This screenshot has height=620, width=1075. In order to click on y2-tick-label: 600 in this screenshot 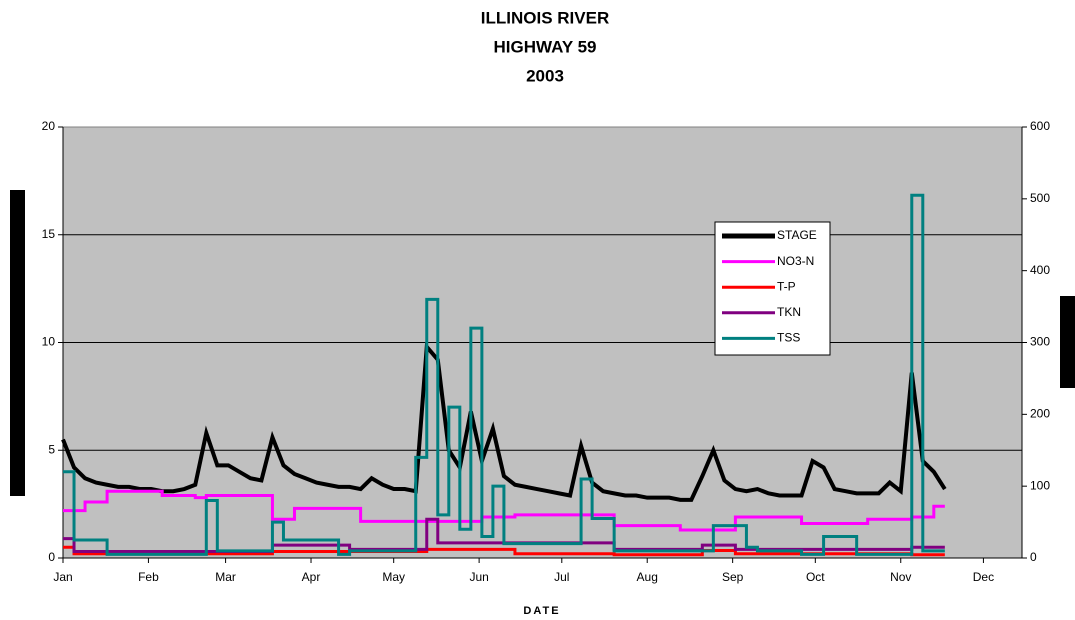, I will do `click(1040, 126)`.